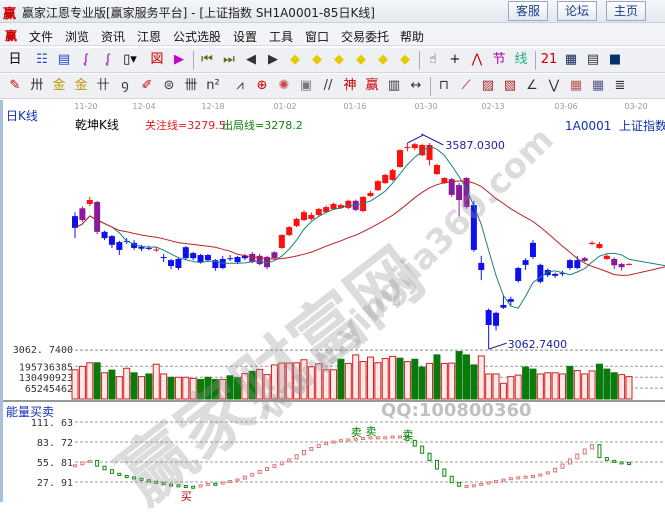  I want to click on gann-wheel-icon: ⊕, so click(262, 85).